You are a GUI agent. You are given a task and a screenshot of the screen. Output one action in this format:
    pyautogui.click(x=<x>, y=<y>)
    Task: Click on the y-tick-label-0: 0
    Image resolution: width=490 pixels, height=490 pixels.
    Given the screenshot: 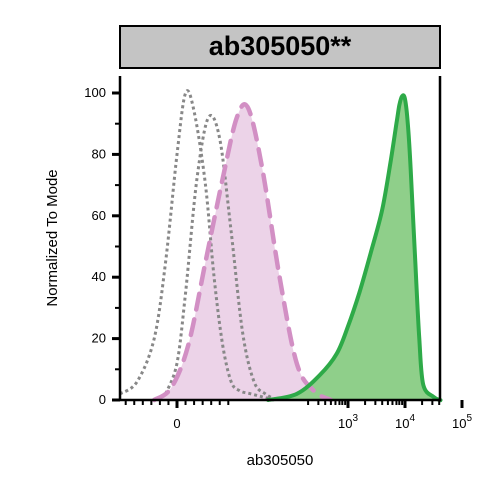 What is the action you would take?
    pyautogui.click(x=102, y=399)
    